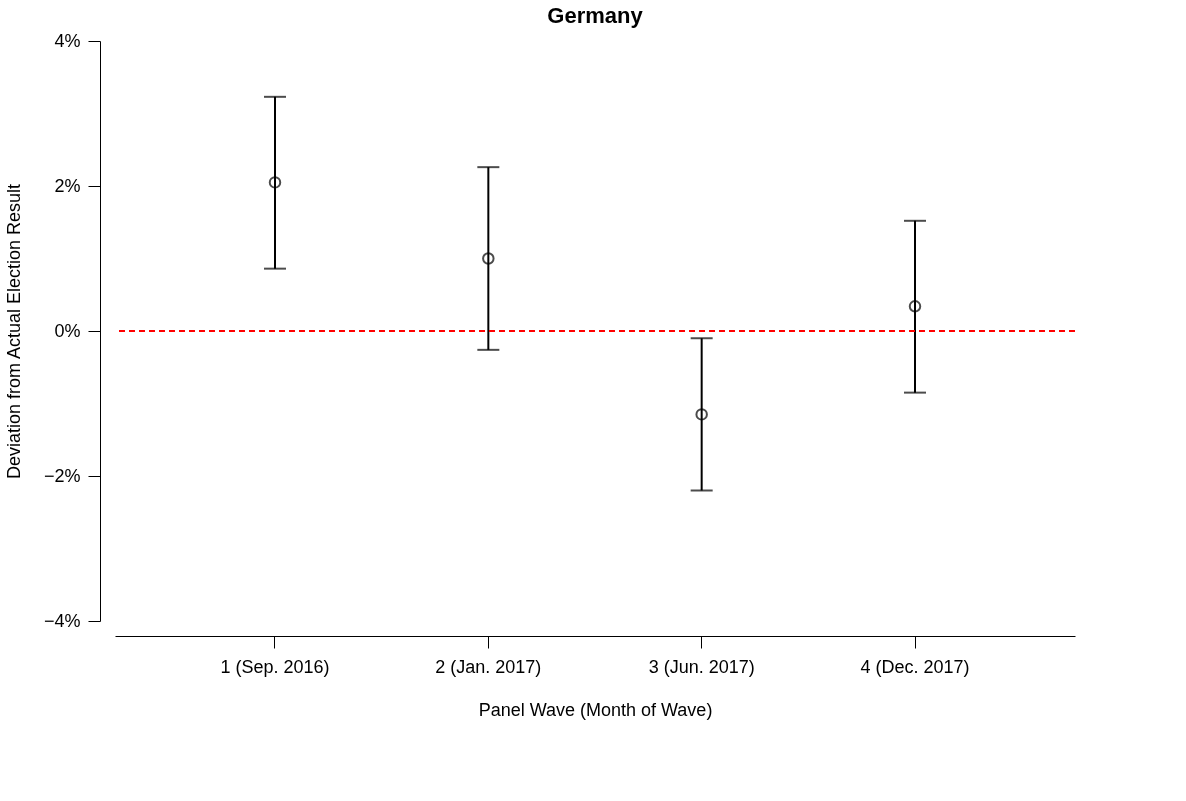 The height and width of the screenshot is (801, 1186). Describe the element at coordinates (595, 709) in the screenshot. I see `x-axis-title: Panel Wave (Month of Wave)` at that location.